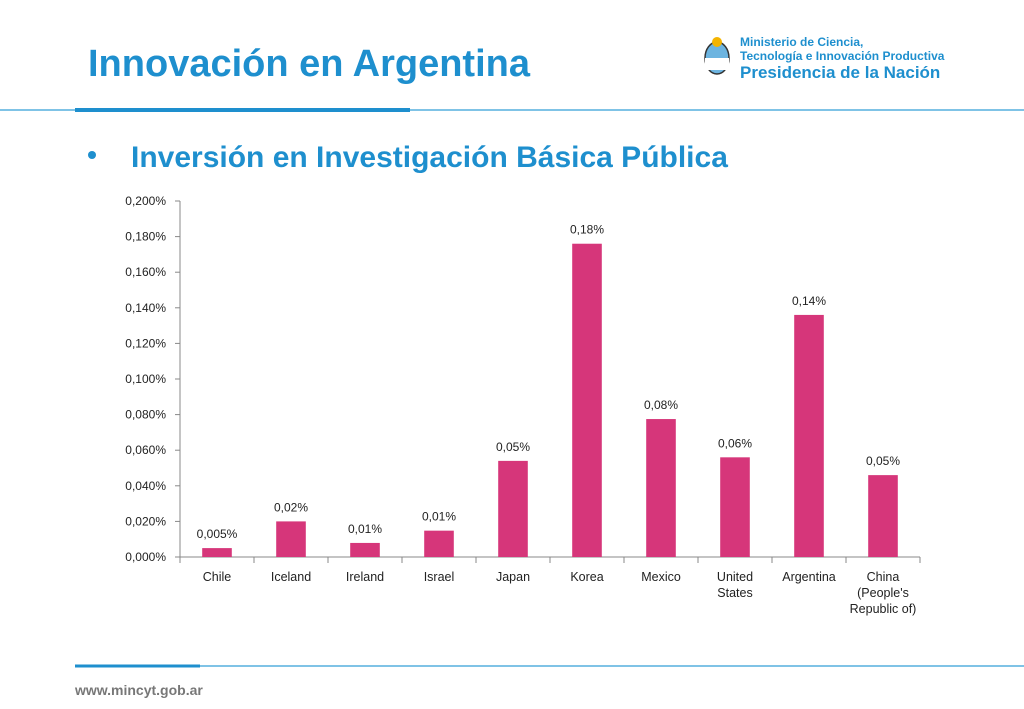  What do you see at coordinates (809, 577) in the screenshot?
I see `x-tick-label: Argentina` at bounding box center [809, 577].